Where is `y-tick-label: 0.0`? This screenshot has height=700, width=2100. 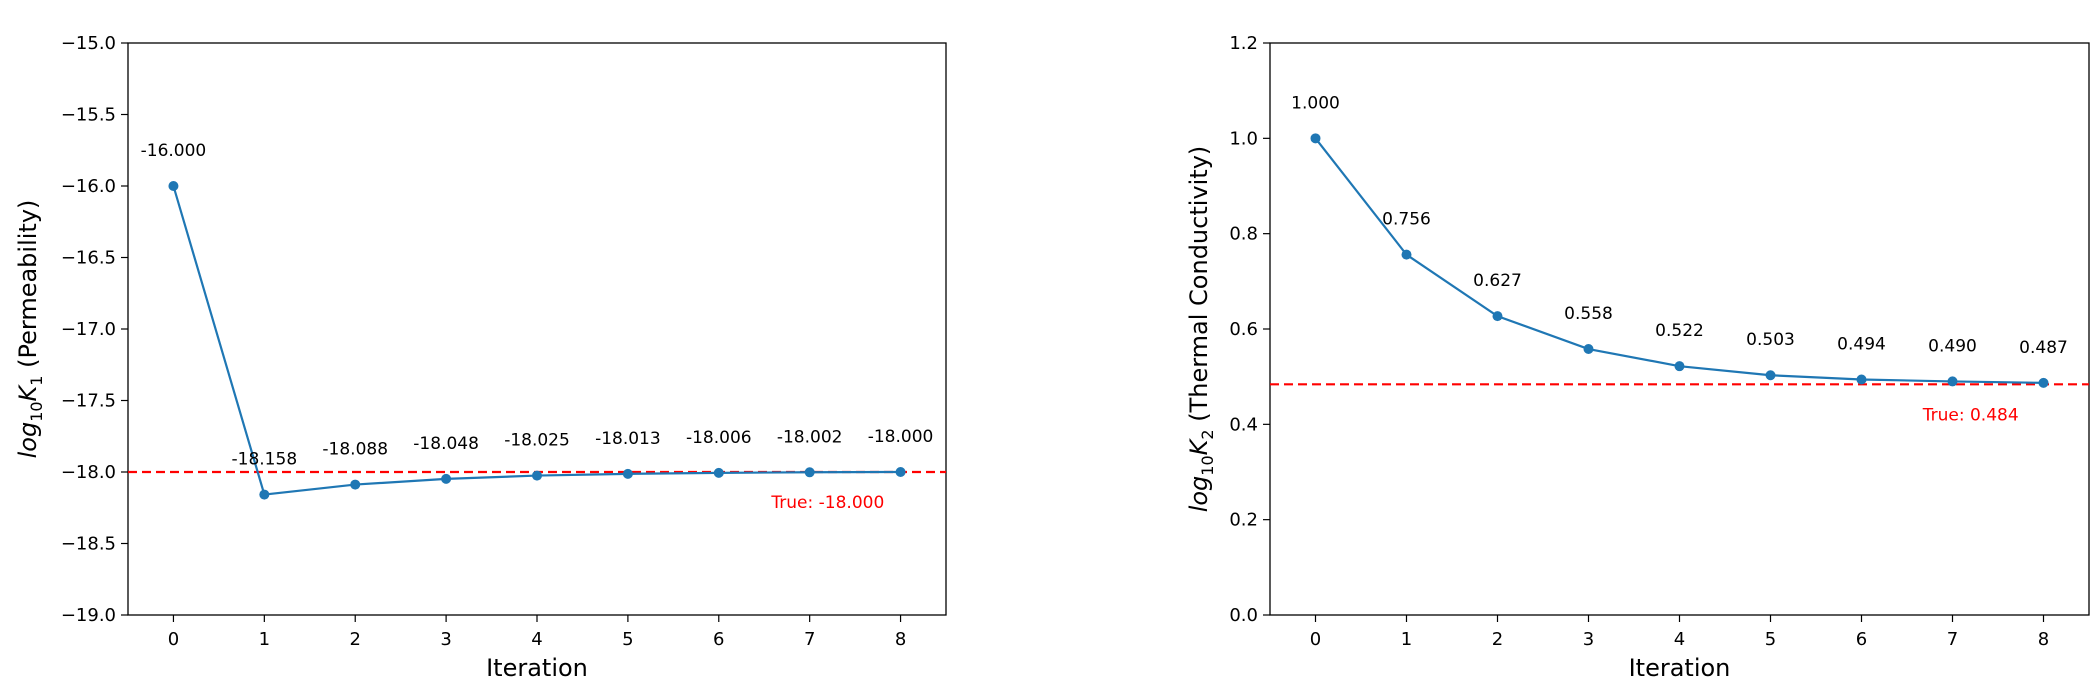
y-tick-label: 0.0 is located at coordinates (1243, 615).